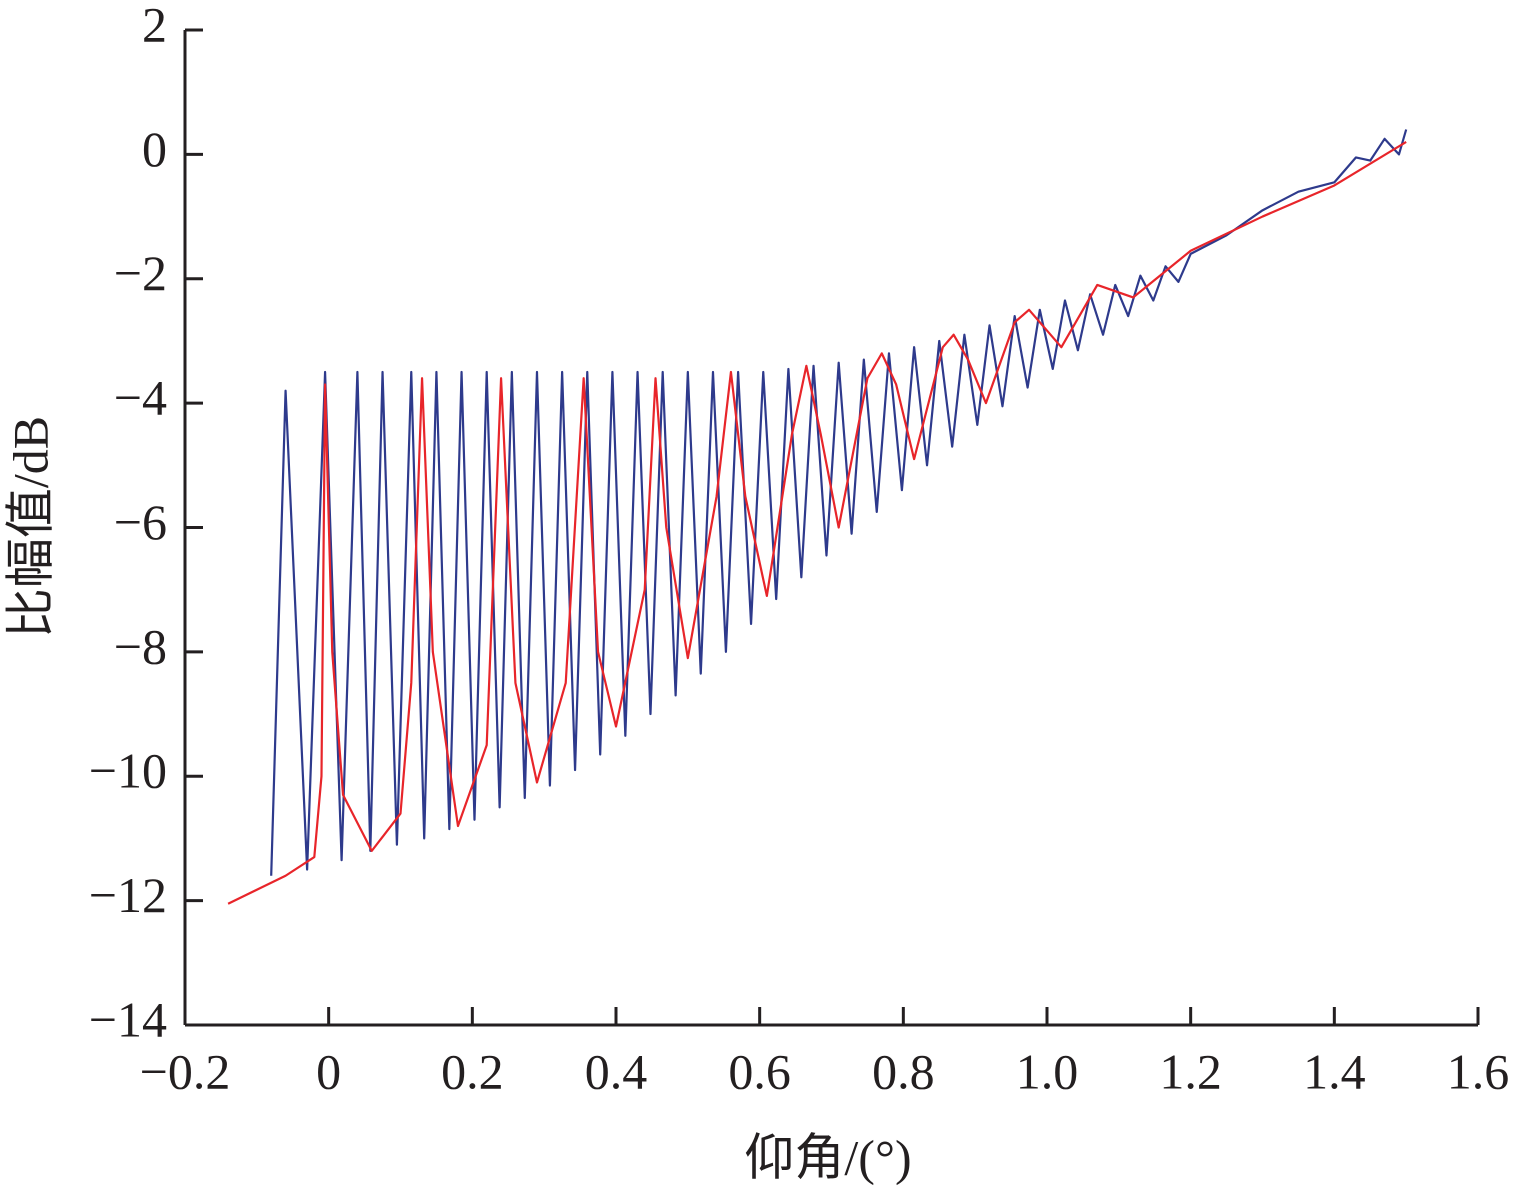  I want to click on y-tick-label: 2, so click(154, 26).